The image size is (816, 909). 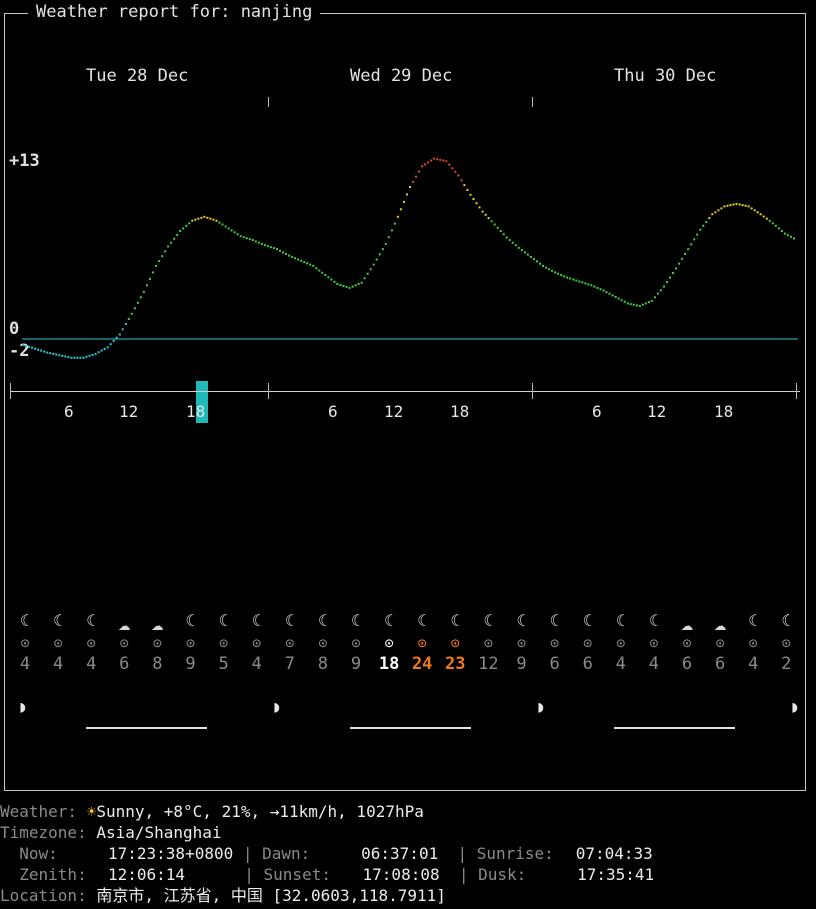 I want to click on location-value: 南京市, 江苏省, 中国 [32.0603,118.7911], so click(x=271, y=895).